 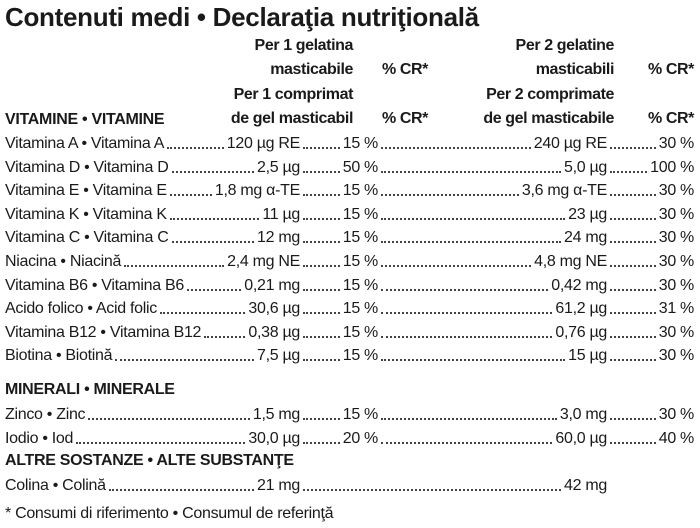 What do you see at coordinates (570, 261) in the screenshot?
I see `value-per-2: 4,8 mg NE` at bounding box center [570, 261].